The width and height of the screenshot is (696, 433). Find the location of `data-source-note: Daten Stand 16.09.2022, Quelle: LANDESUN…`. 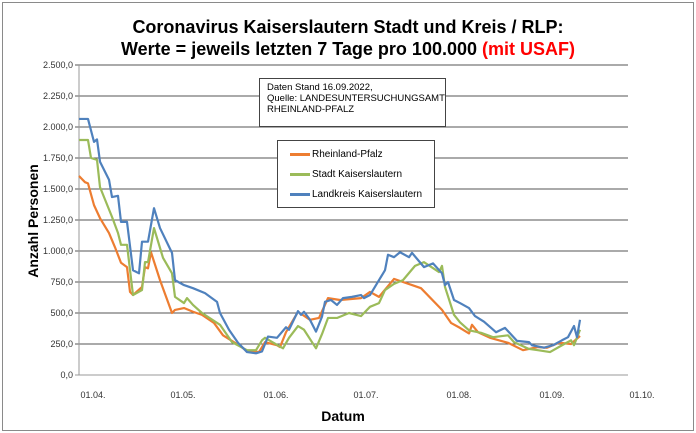

data-source-note: Daten Stand 16.09.2022, Quelle: LANDESUN… is located at coordinates (352, 102).